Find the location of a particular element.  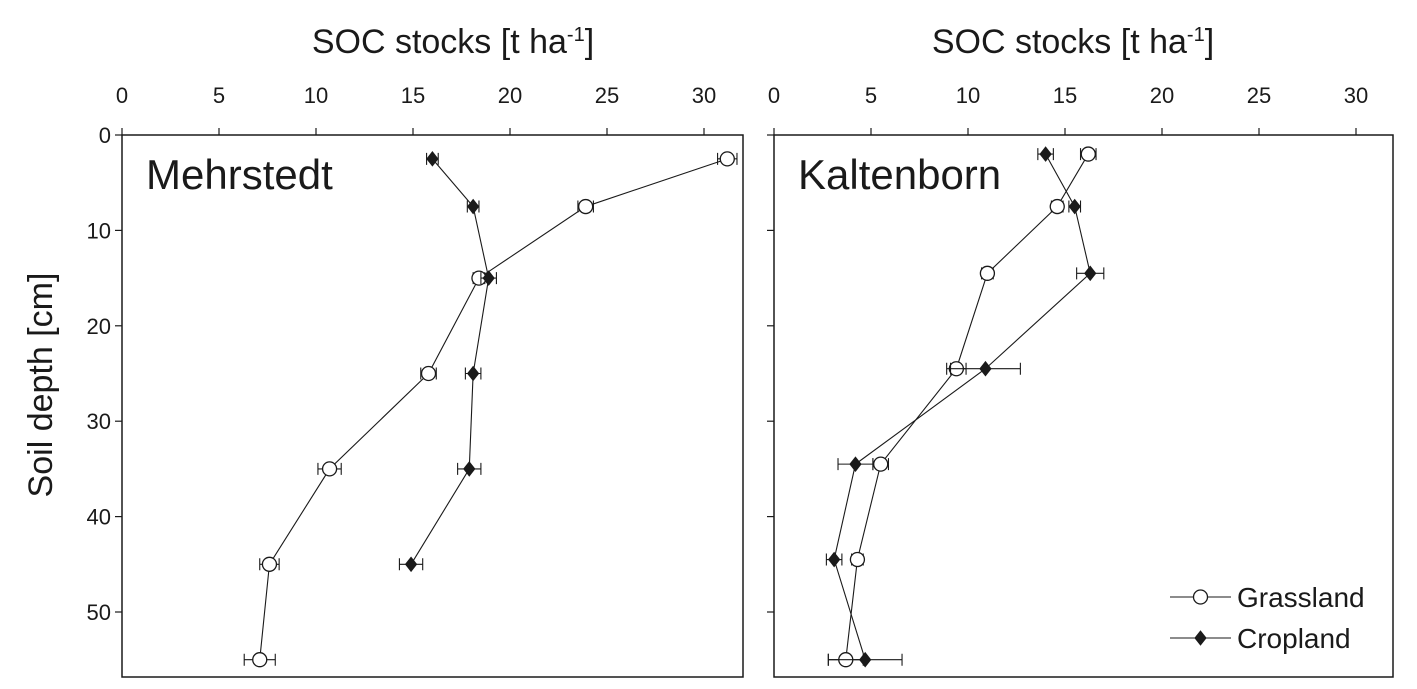

legend-cropland-marker is located at coordinates (1200, 638).